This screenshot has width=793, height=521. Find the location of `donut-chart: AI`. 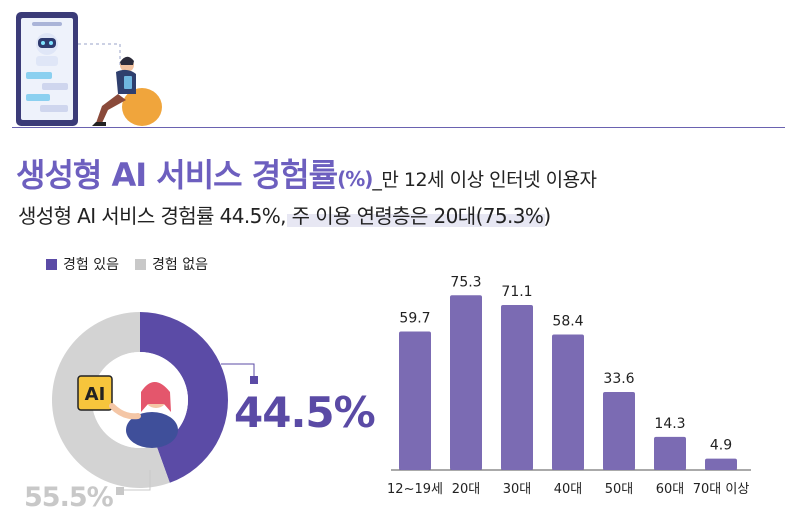

donut-chart: AI is located at coordinates (139, 400).